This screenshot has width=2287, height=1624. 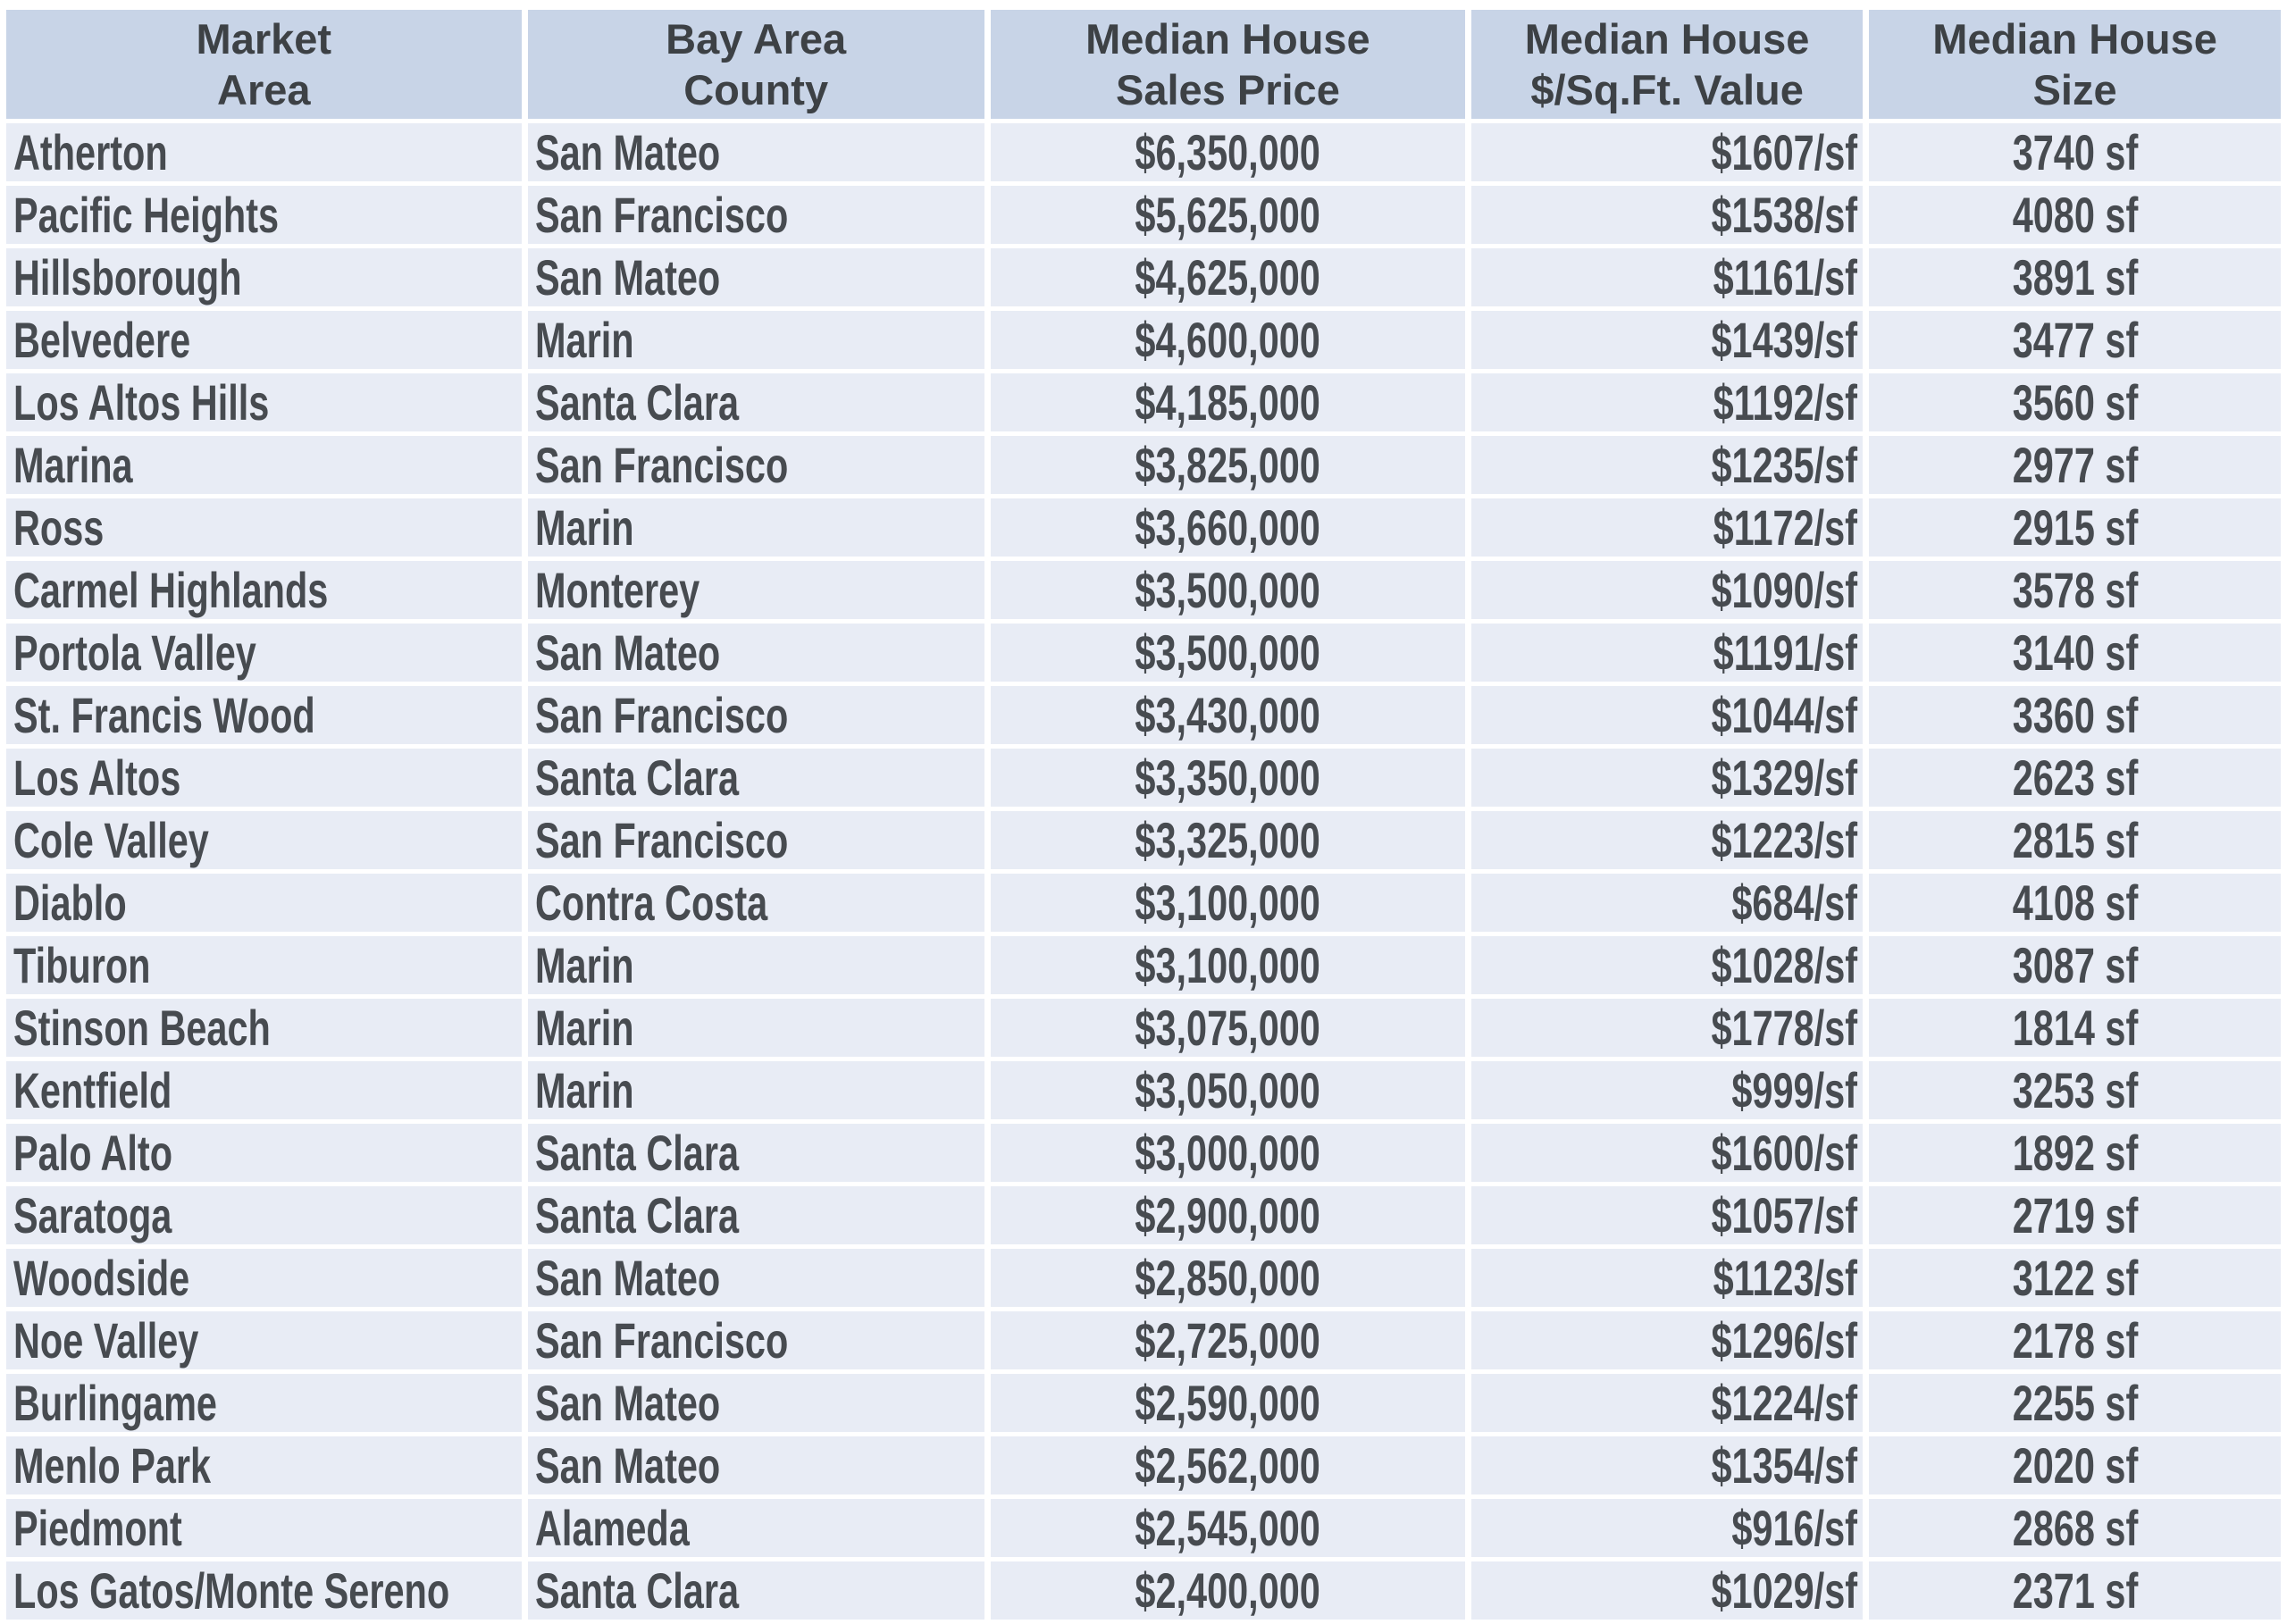 What do you see at coordinates (1667, 1215) in the screenshot?
I see `cell-ppsf-value: $1057/sf` at bounding box center [1667, 1215].